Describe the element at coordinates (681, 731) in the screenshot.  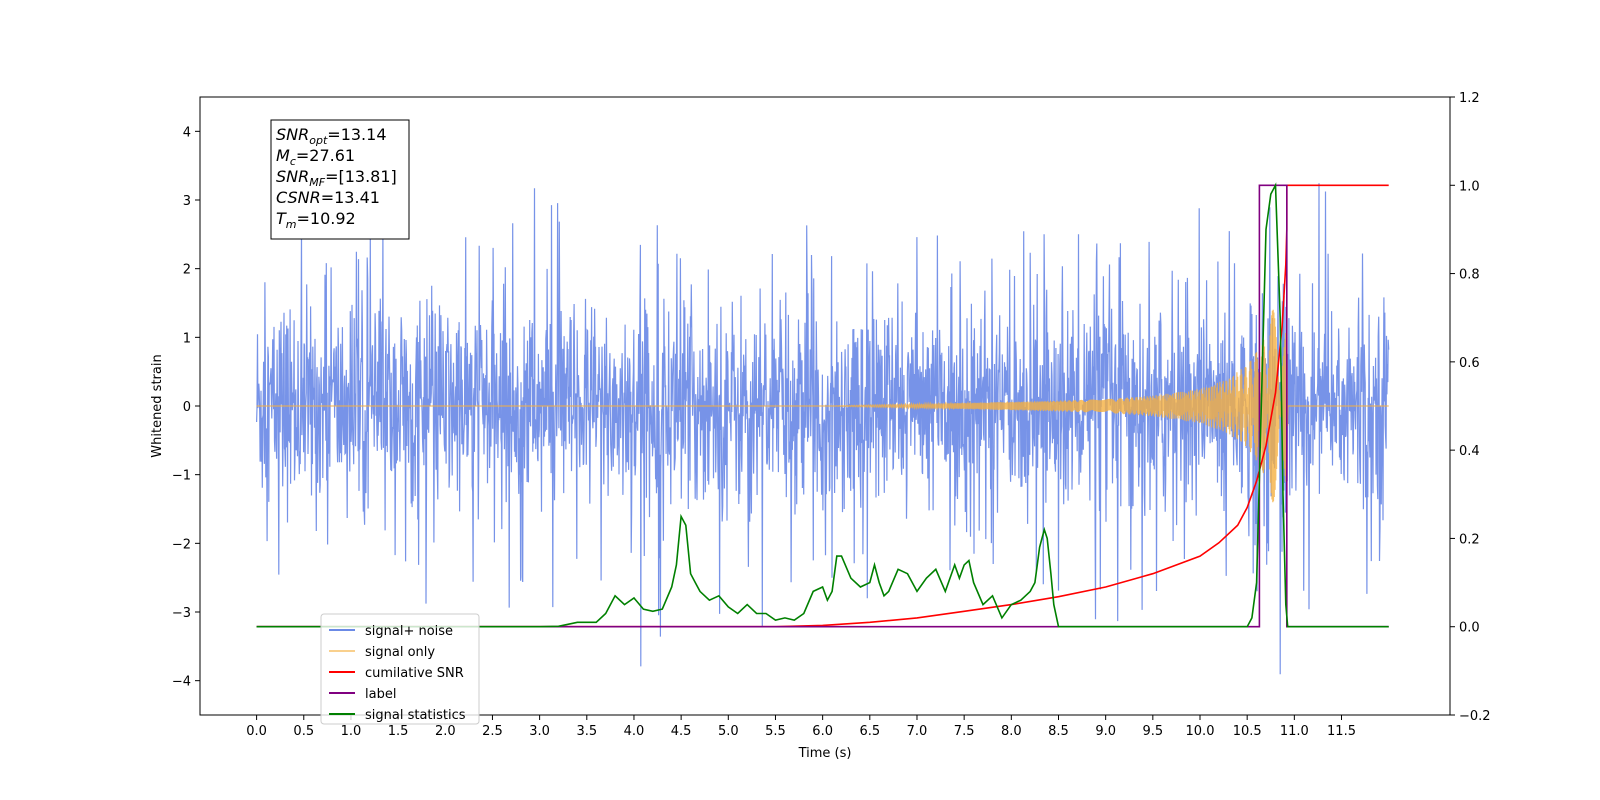
I see `x-tick-label: 4.5` at that location.